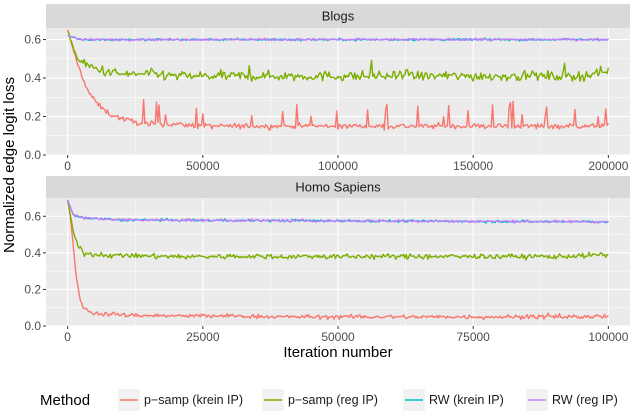 The height and width of the screenshot is (413, 640). What do you see at coordinates (585, 400) in the screenshot?
I see `legend-label-rw_reg: RW (reg IP)` at bounding box center [585, 400].